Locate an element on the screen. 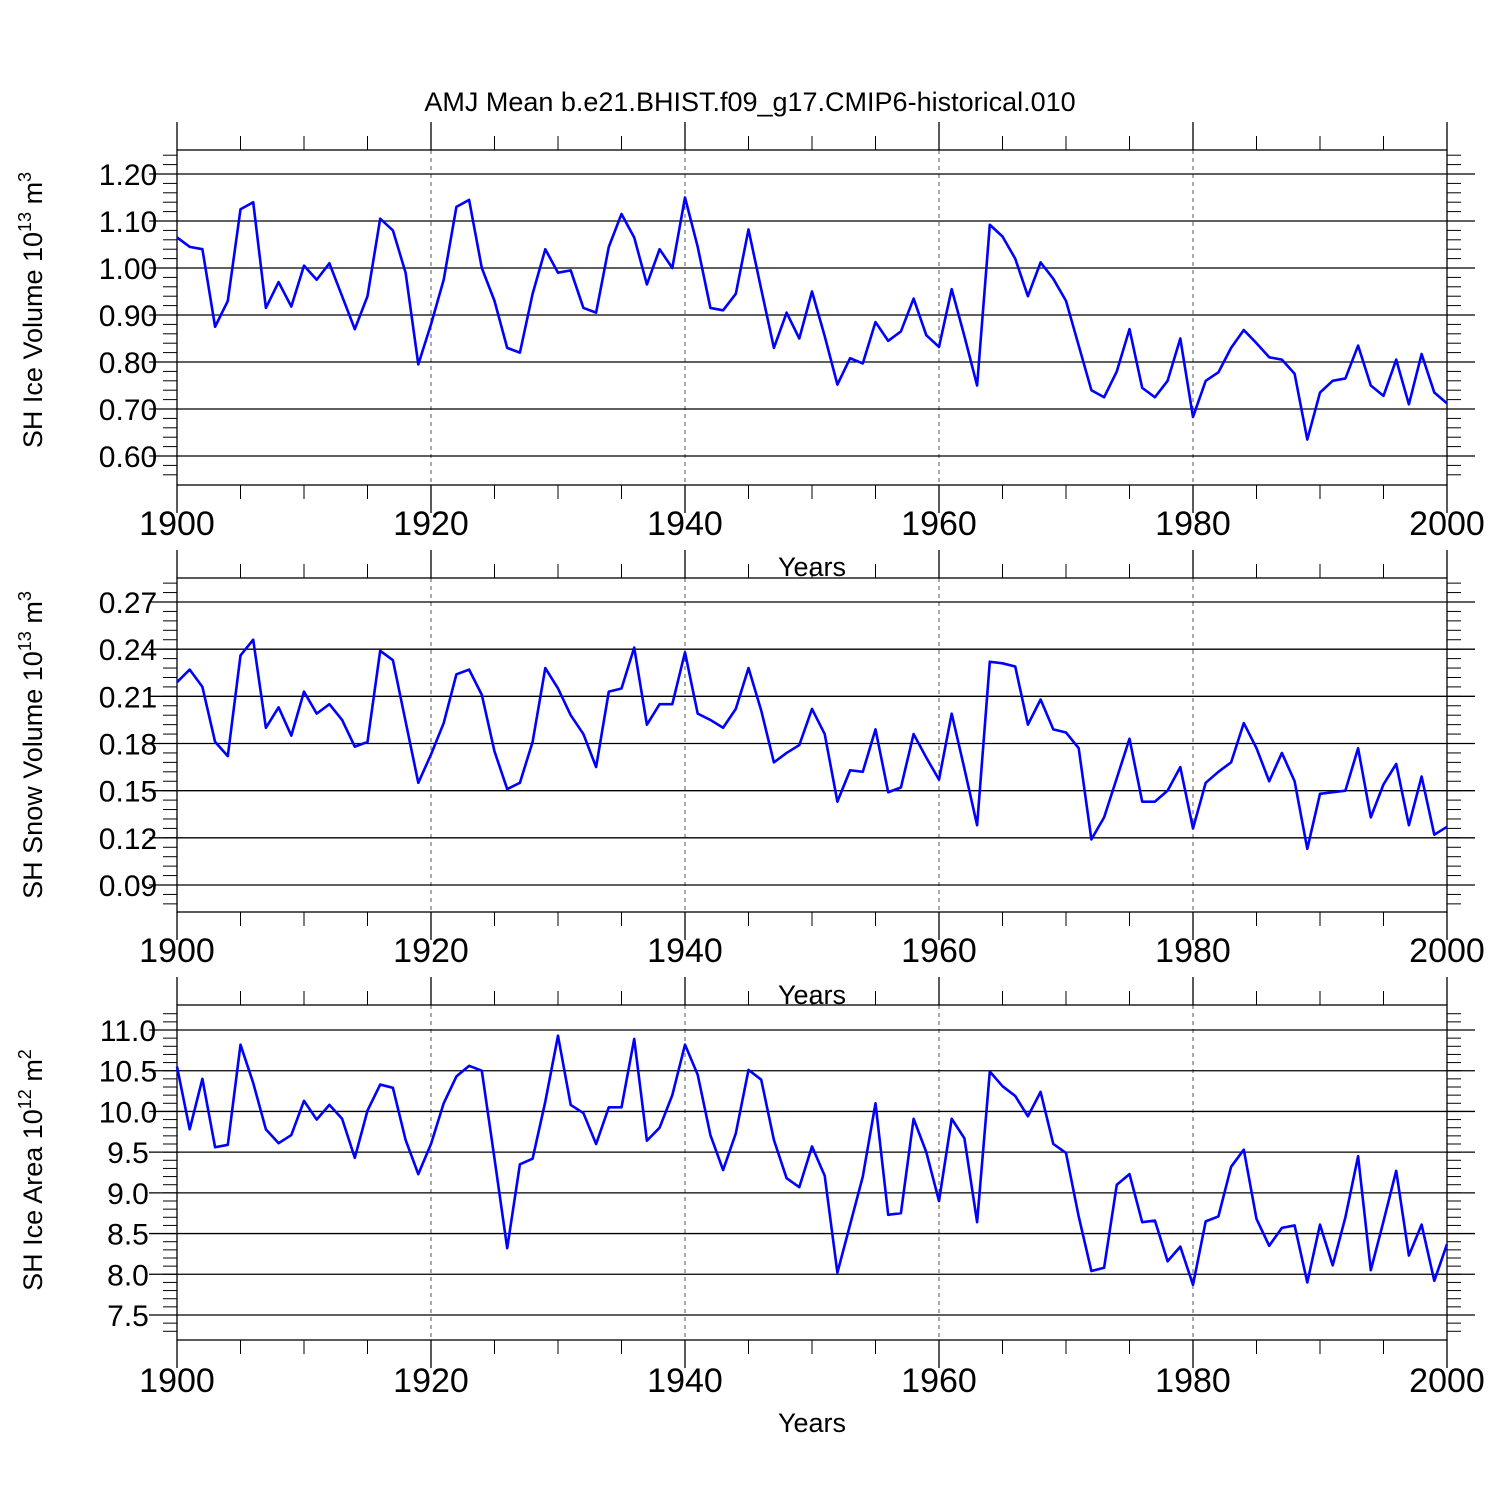  y-tick-label: 0.18 is located at coordinates (128, 745).